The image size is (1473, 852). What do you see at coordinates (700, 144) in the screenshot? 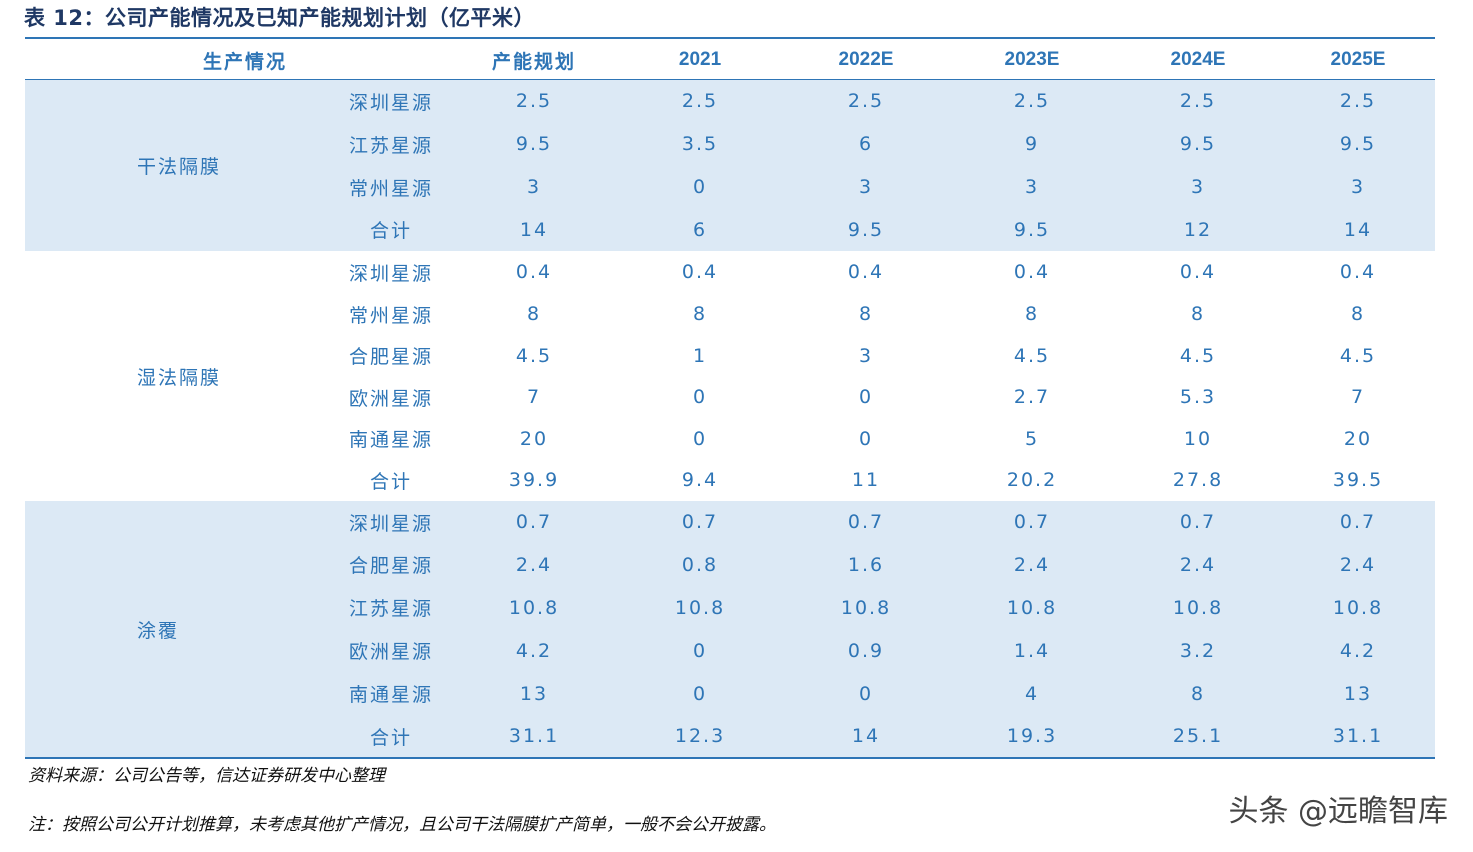
I see `value-cell: 3.5` at bounding box center [700, 144].